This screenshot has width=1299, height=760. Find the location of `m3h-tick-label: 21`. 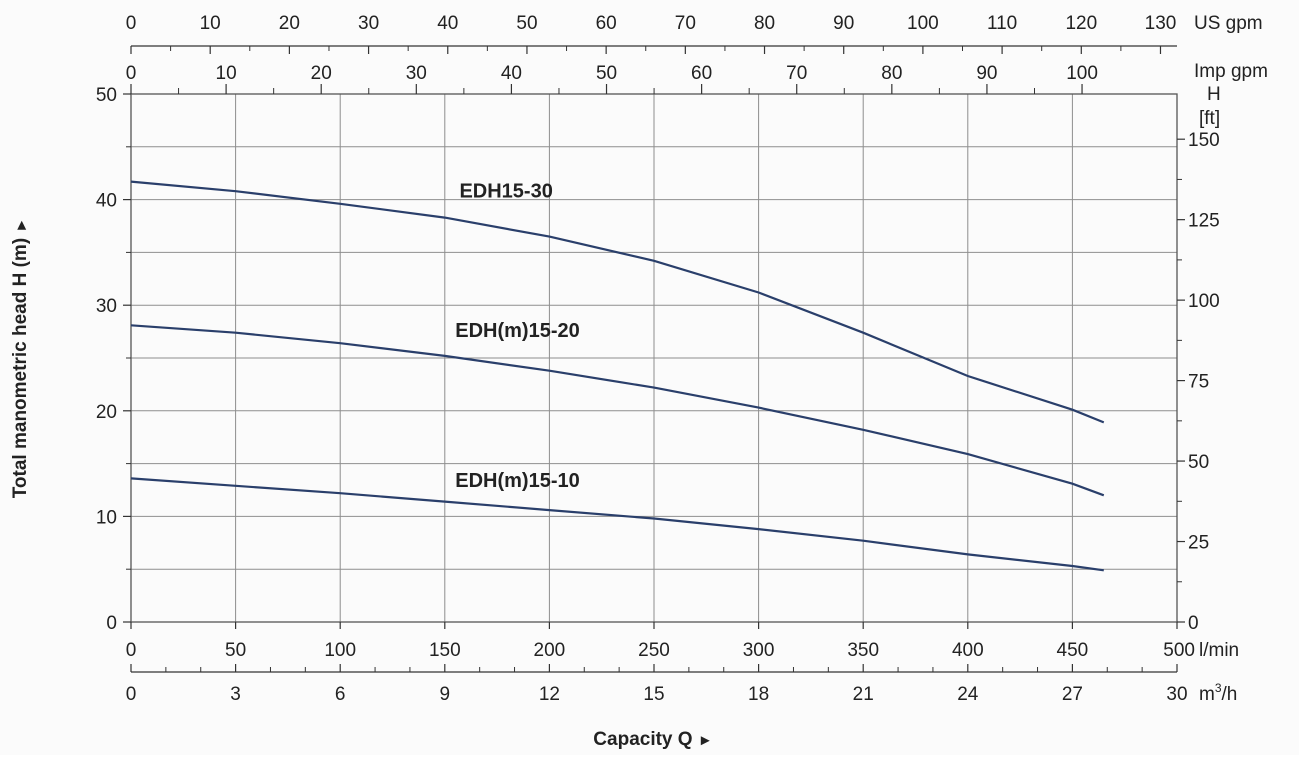

m3h-tick-label: 21 is located at coordinates (863, 694).